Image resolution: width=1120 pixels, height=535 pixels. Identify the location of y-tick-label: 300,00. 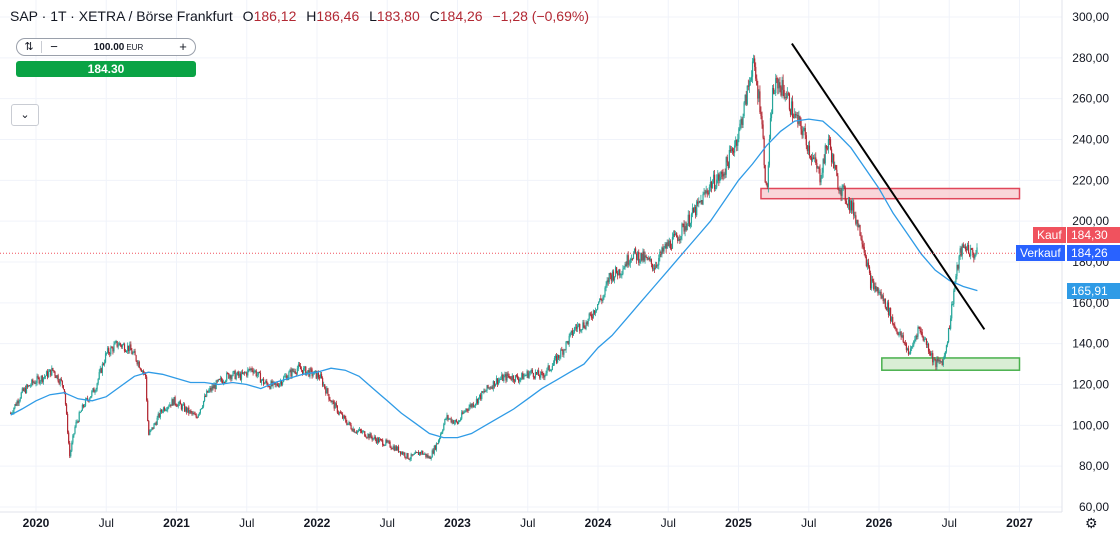
(1090, 17).